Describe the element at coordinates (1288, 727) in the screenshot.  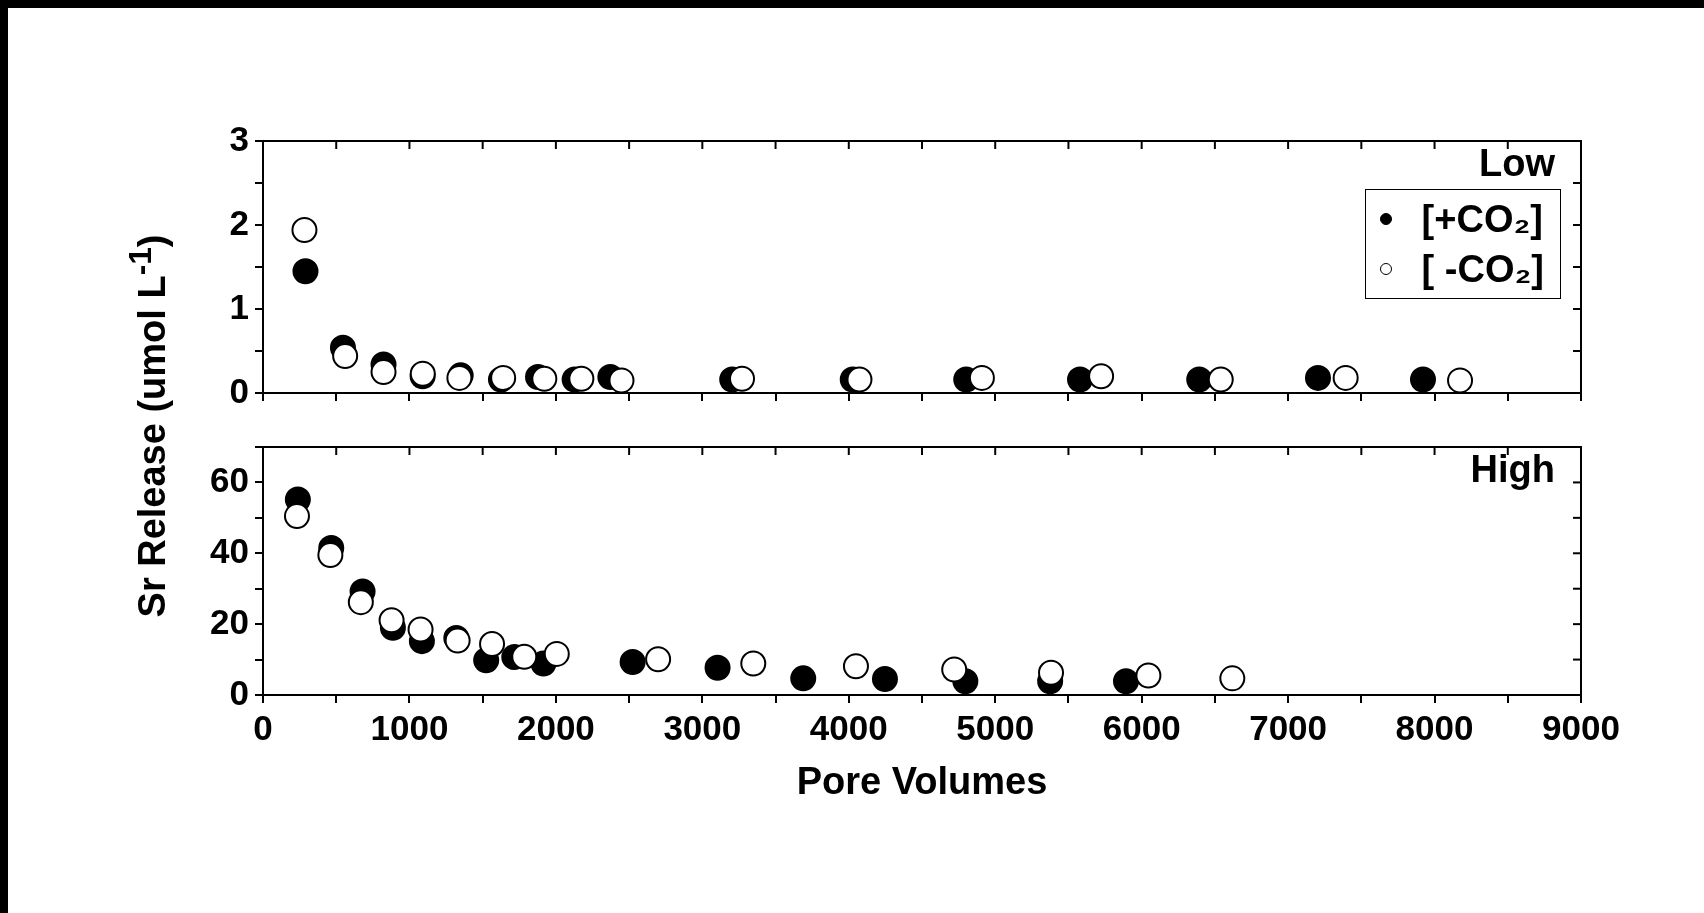
I see `x-tick-label: 7000` at that location.